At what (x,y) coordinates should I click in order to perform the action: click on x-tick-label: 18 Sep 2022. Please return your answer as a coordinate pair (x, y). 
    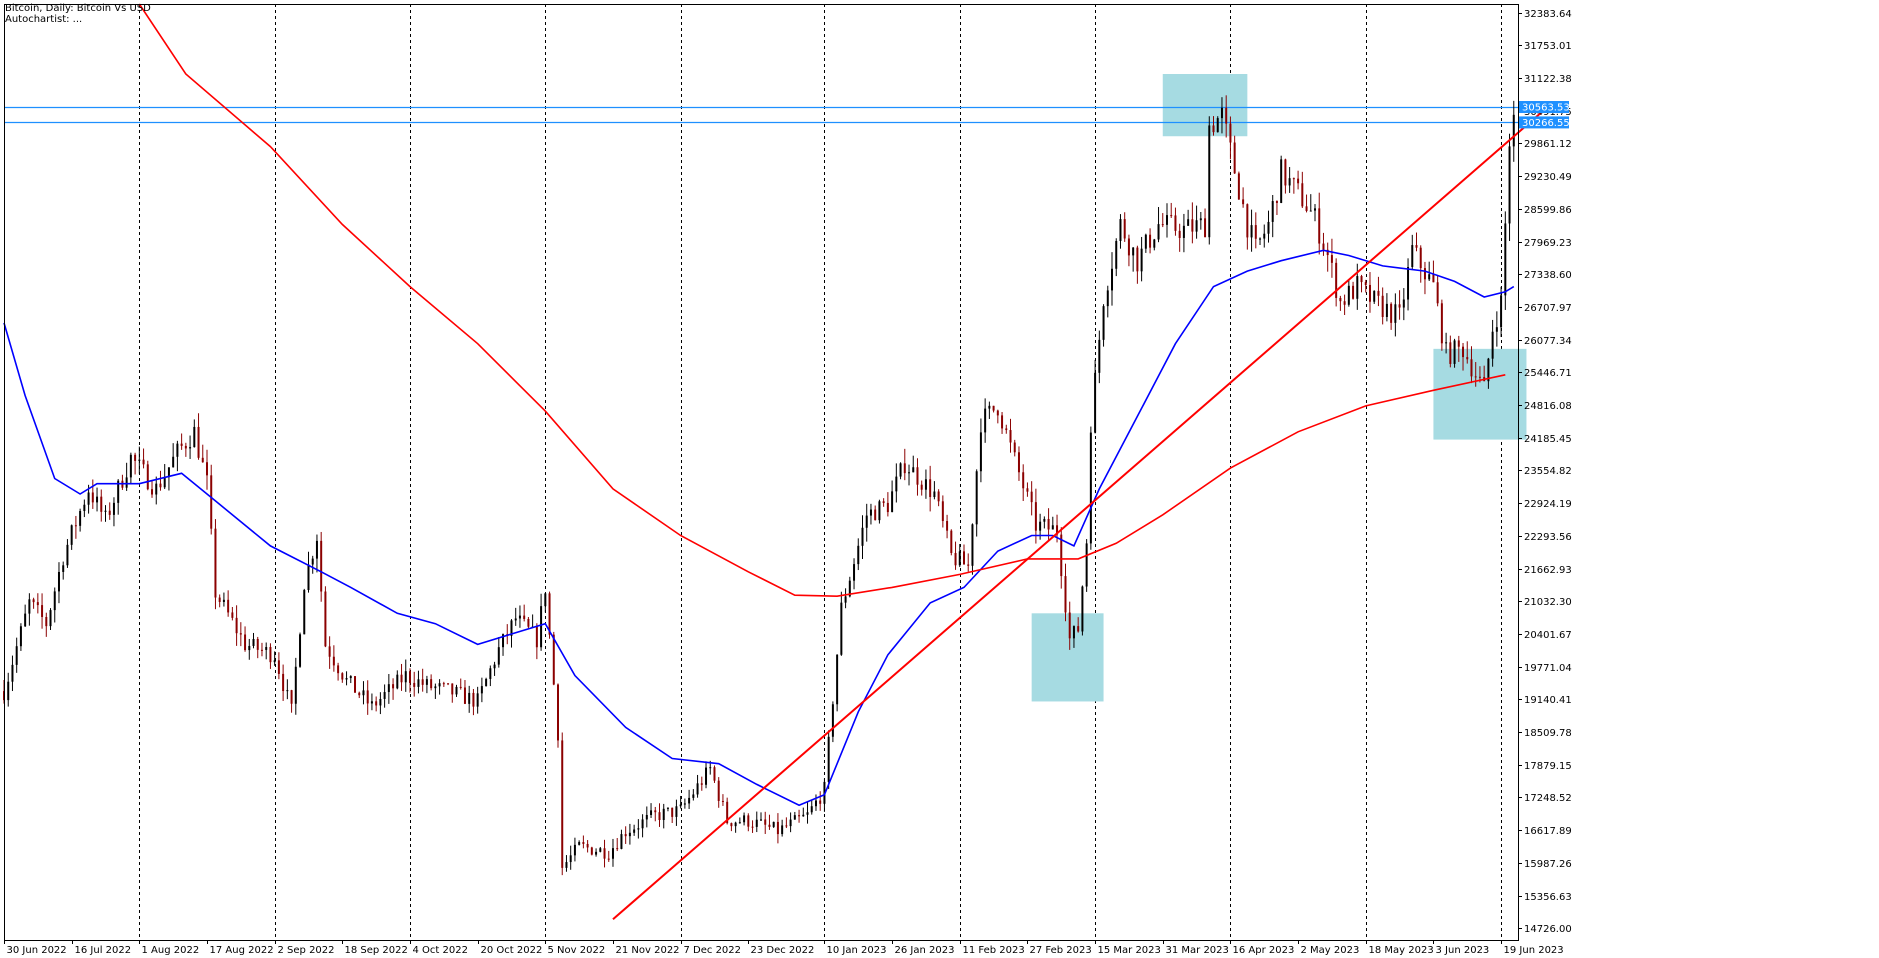
    Looking at the image, I should click on (376, 950).